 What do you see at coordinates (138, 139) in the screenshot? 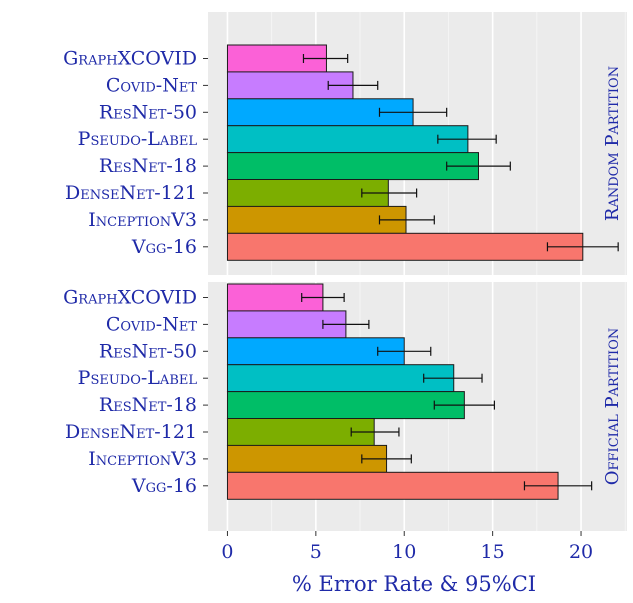
I see `y-tick-label-random-partition-pseudo-label: Pseudo-Label` at bounding box center [138, 139].